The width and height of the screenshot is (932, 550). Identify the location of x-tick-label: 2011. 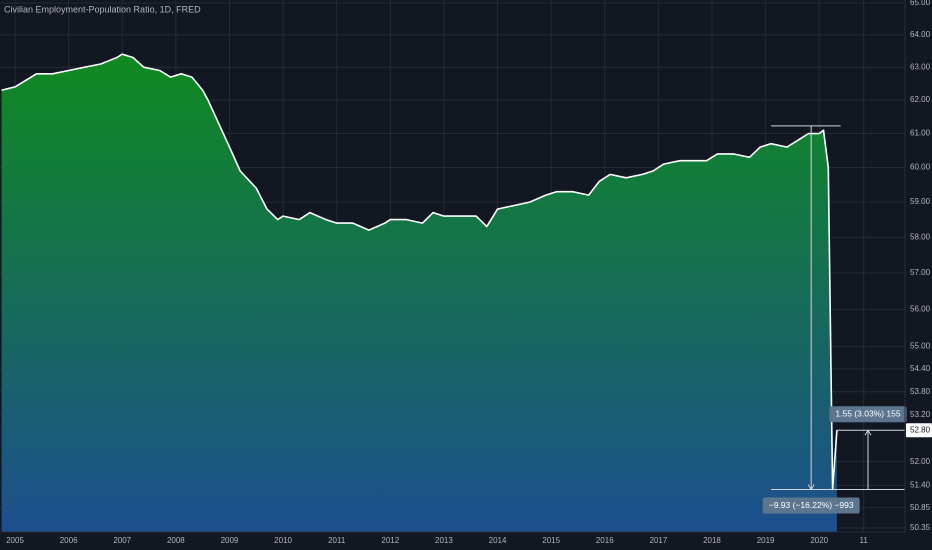
(337, 540).